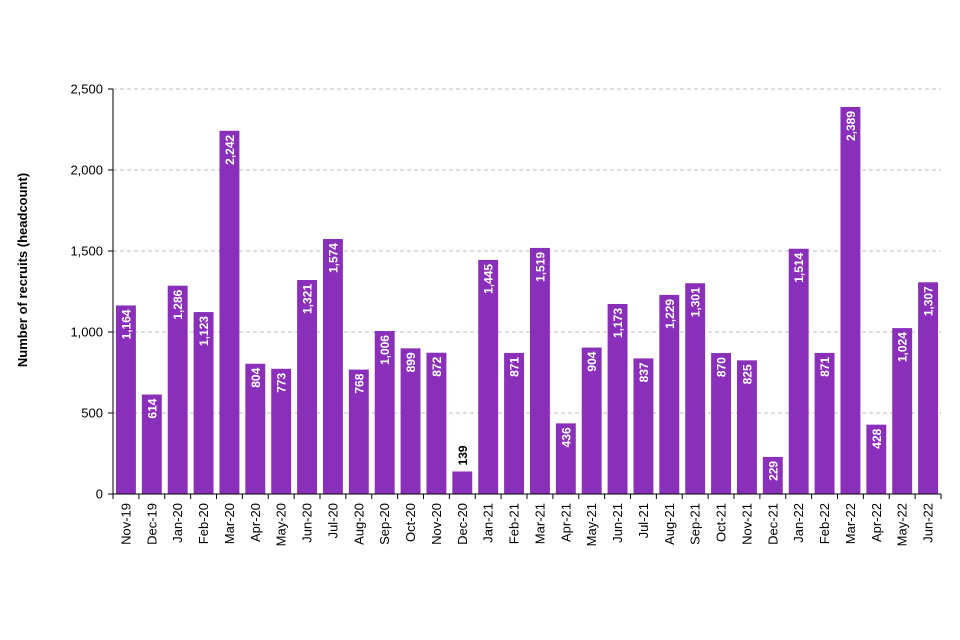 This screenshot has height=640, width=960. Describe the element at coordinates (772, 524) in the screenshot. I see `x-tick-label: Dec-21` at that location.